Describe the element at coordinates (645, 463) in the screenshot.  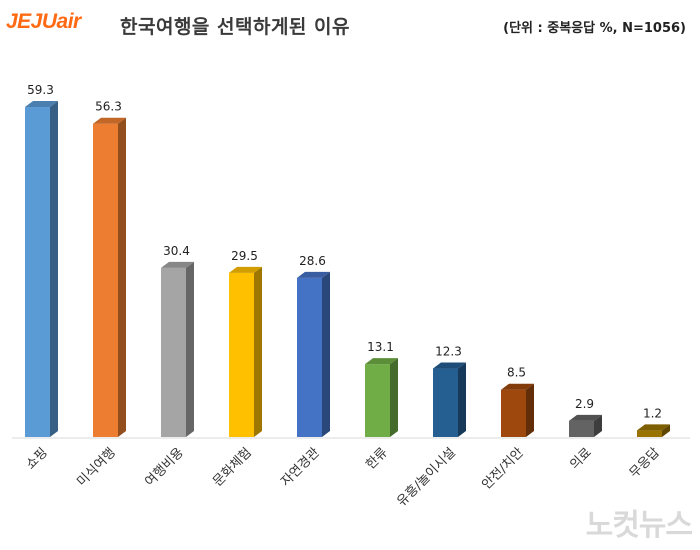
I see `category-label: 무응답` at that location.